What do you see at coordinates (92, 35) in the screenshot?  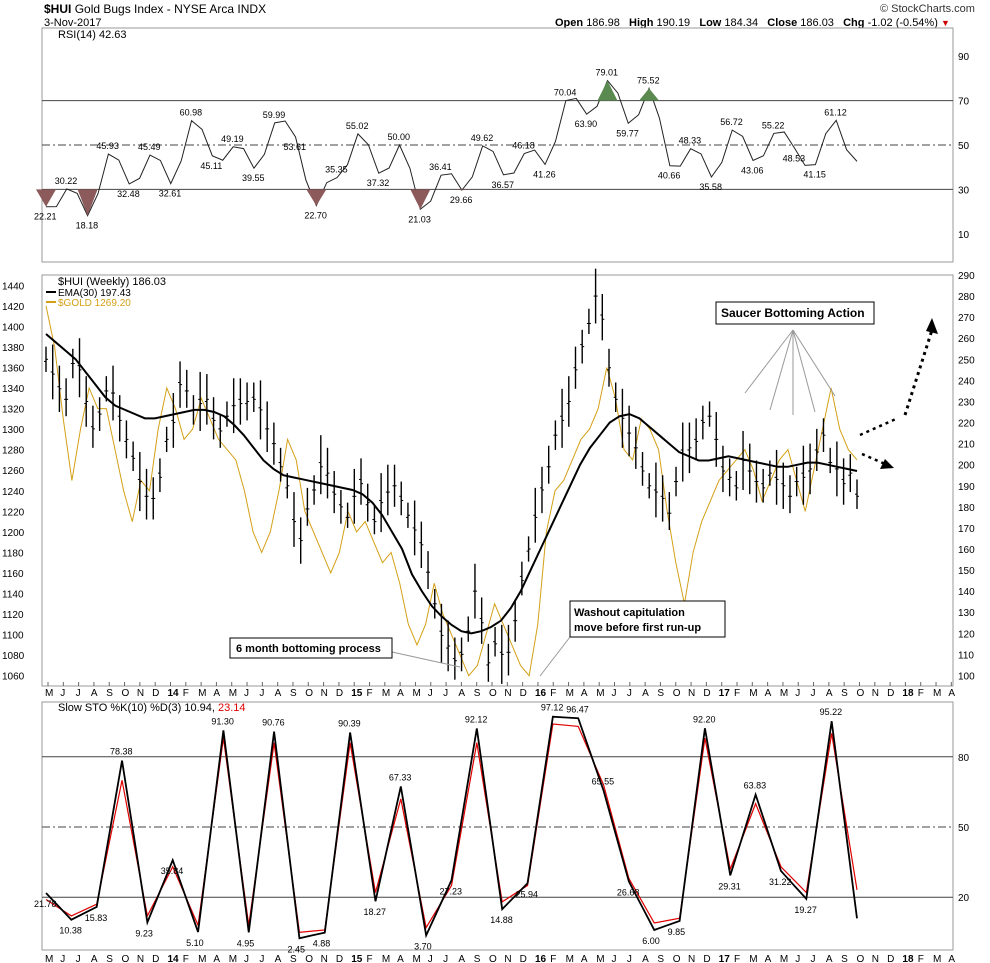 I see `rsi-title: RSI(14) 42.63` at bounding box center [92, 35].